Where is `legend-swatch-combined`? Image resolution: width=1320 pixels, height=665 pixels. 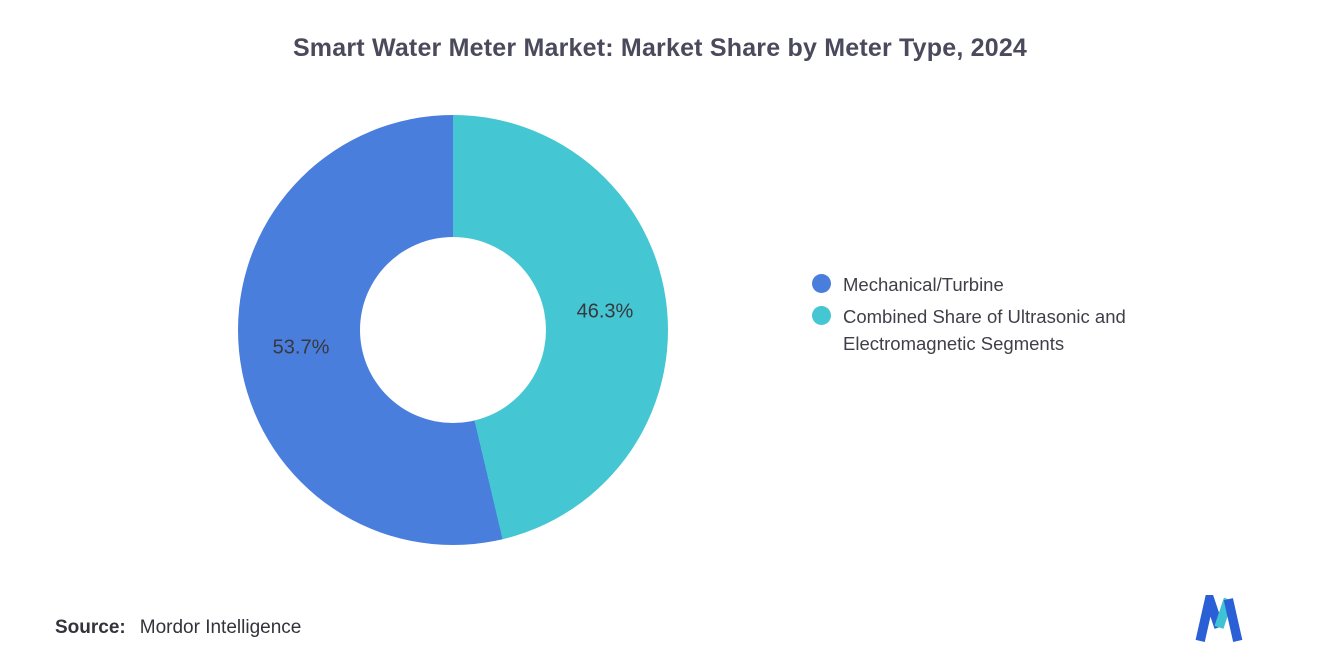 legend-swatch-combined is located at coordinates (821, 315).